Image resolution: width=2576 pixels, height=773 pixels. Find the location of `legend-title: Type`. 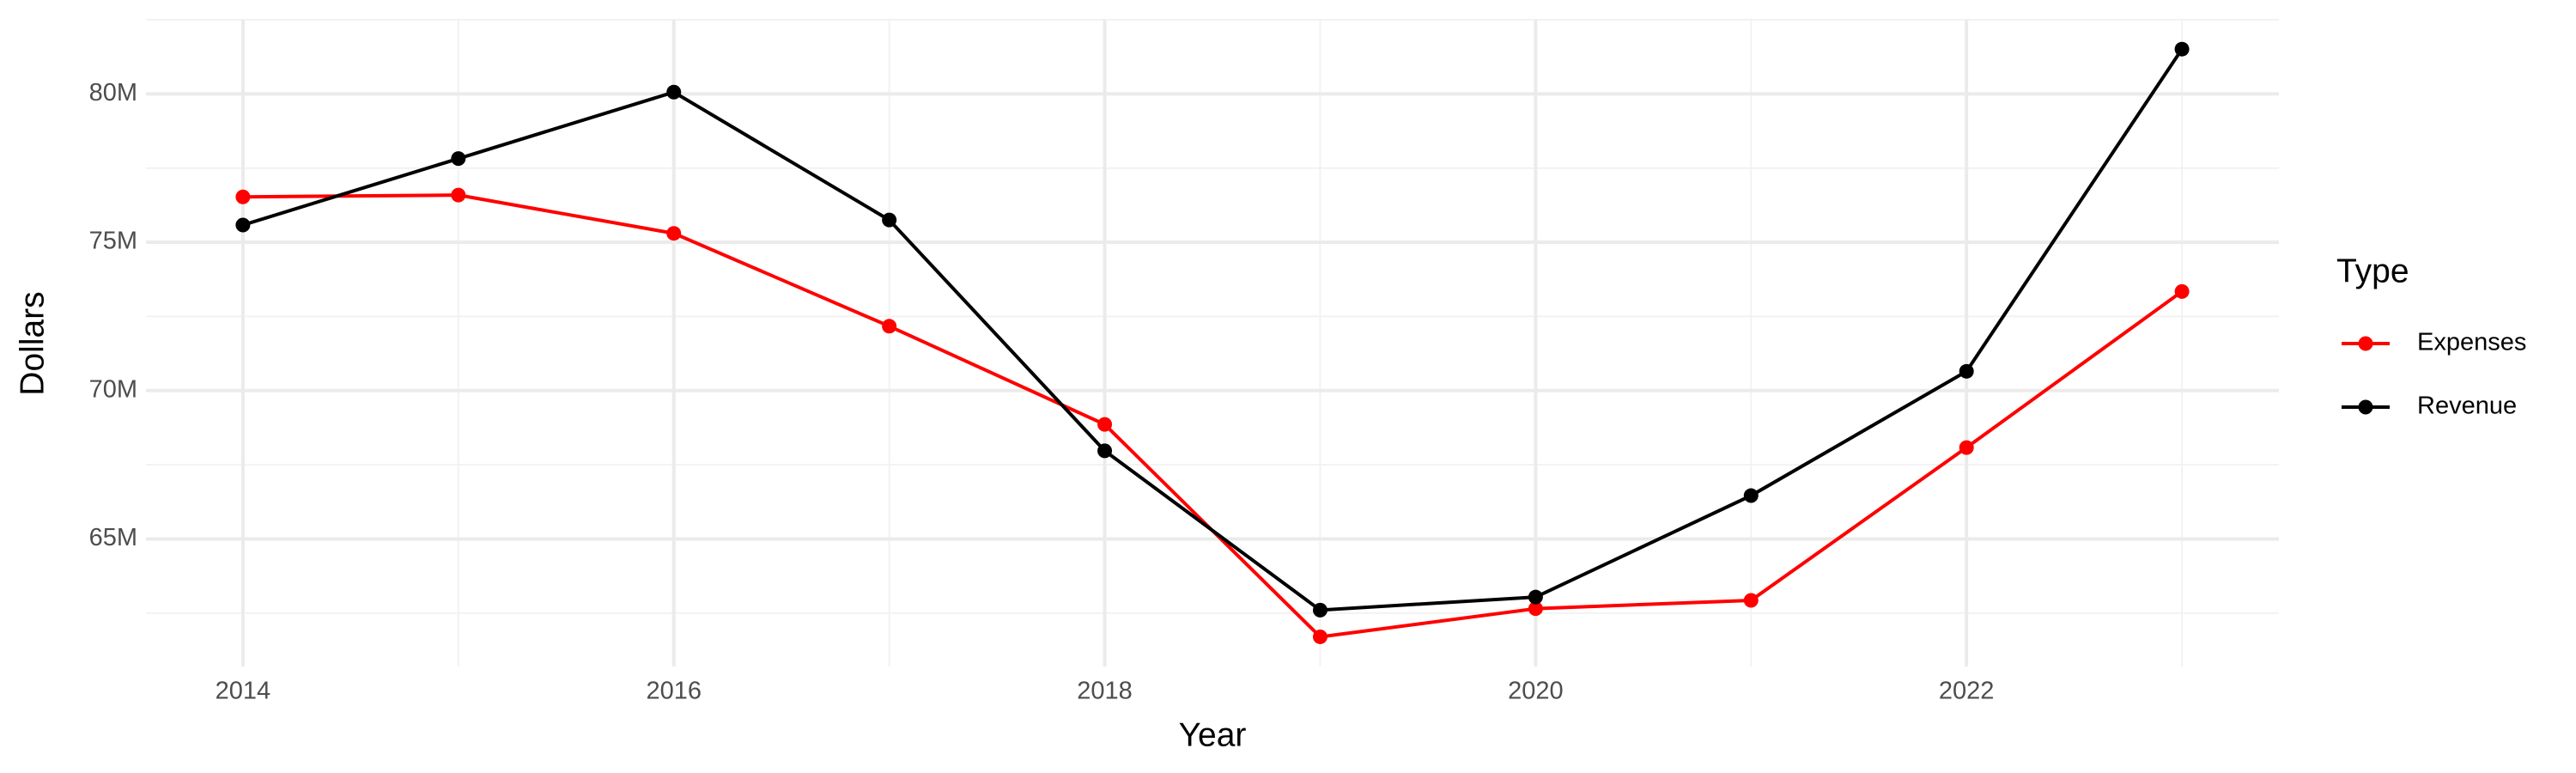

legend-title: Type is located at coordinates (2372, 271).